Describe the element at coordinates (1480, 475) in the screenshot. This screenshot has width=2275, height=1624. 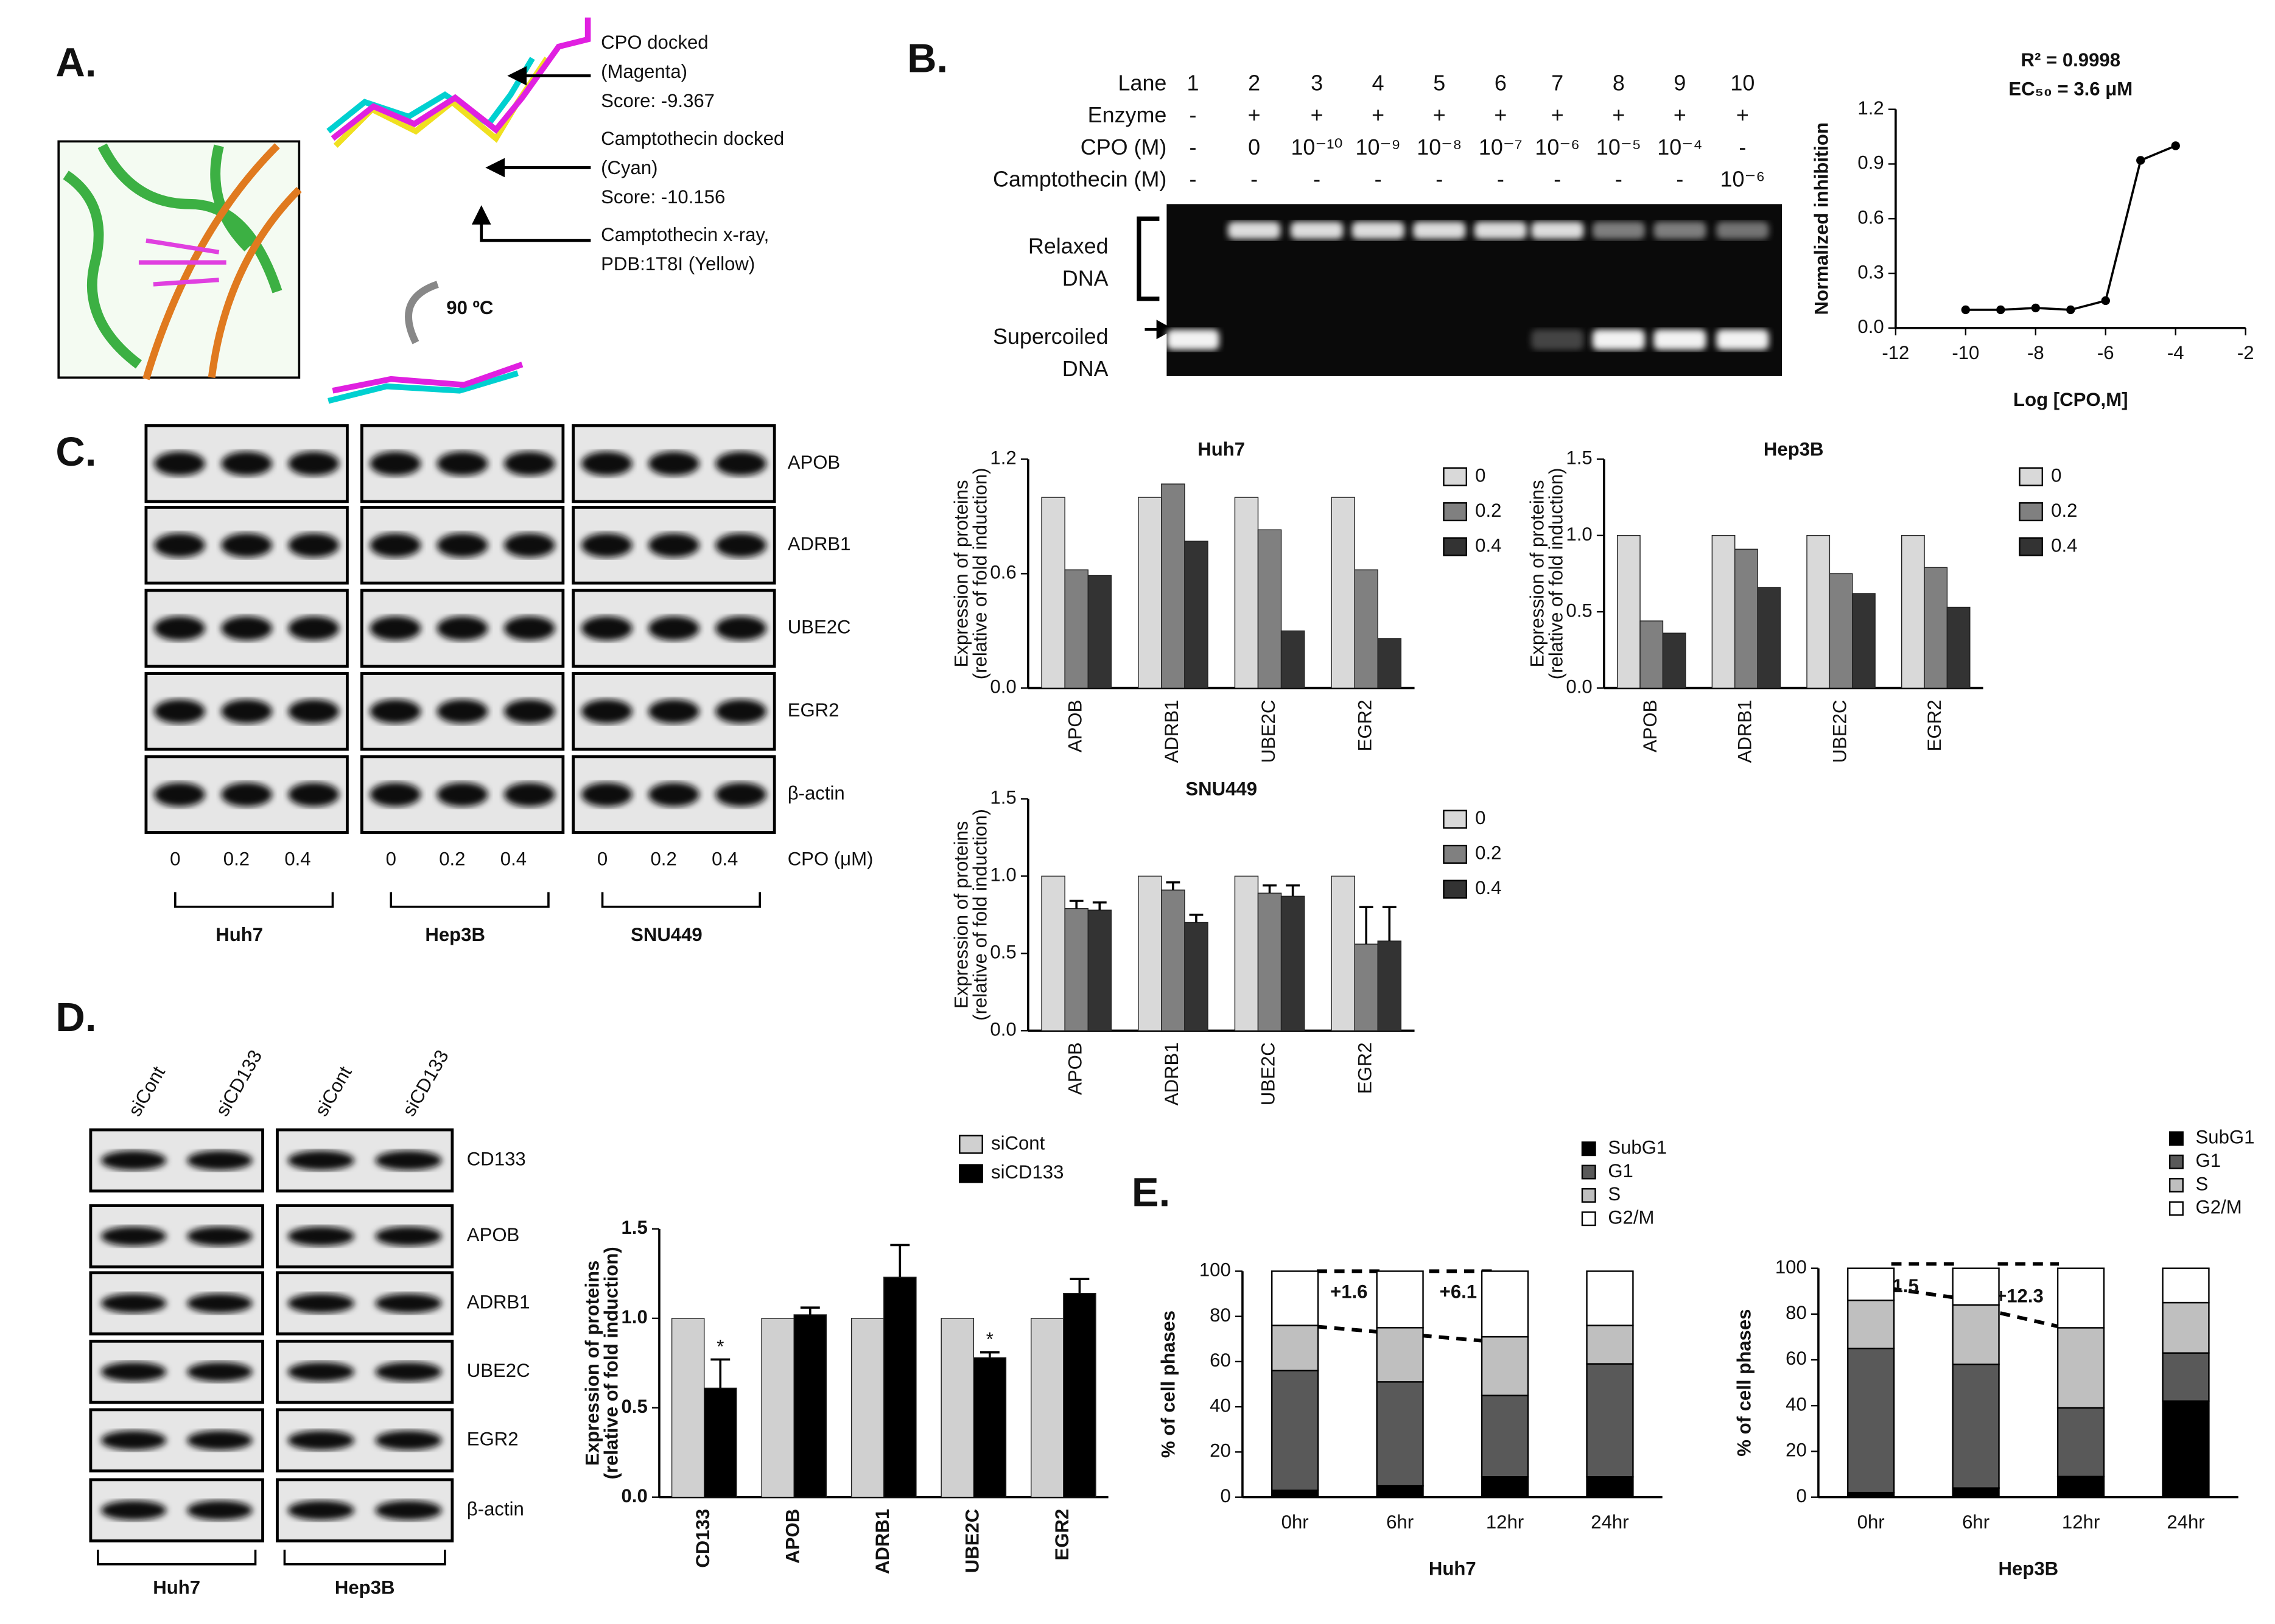
I see `legend-label: 0` at that location.